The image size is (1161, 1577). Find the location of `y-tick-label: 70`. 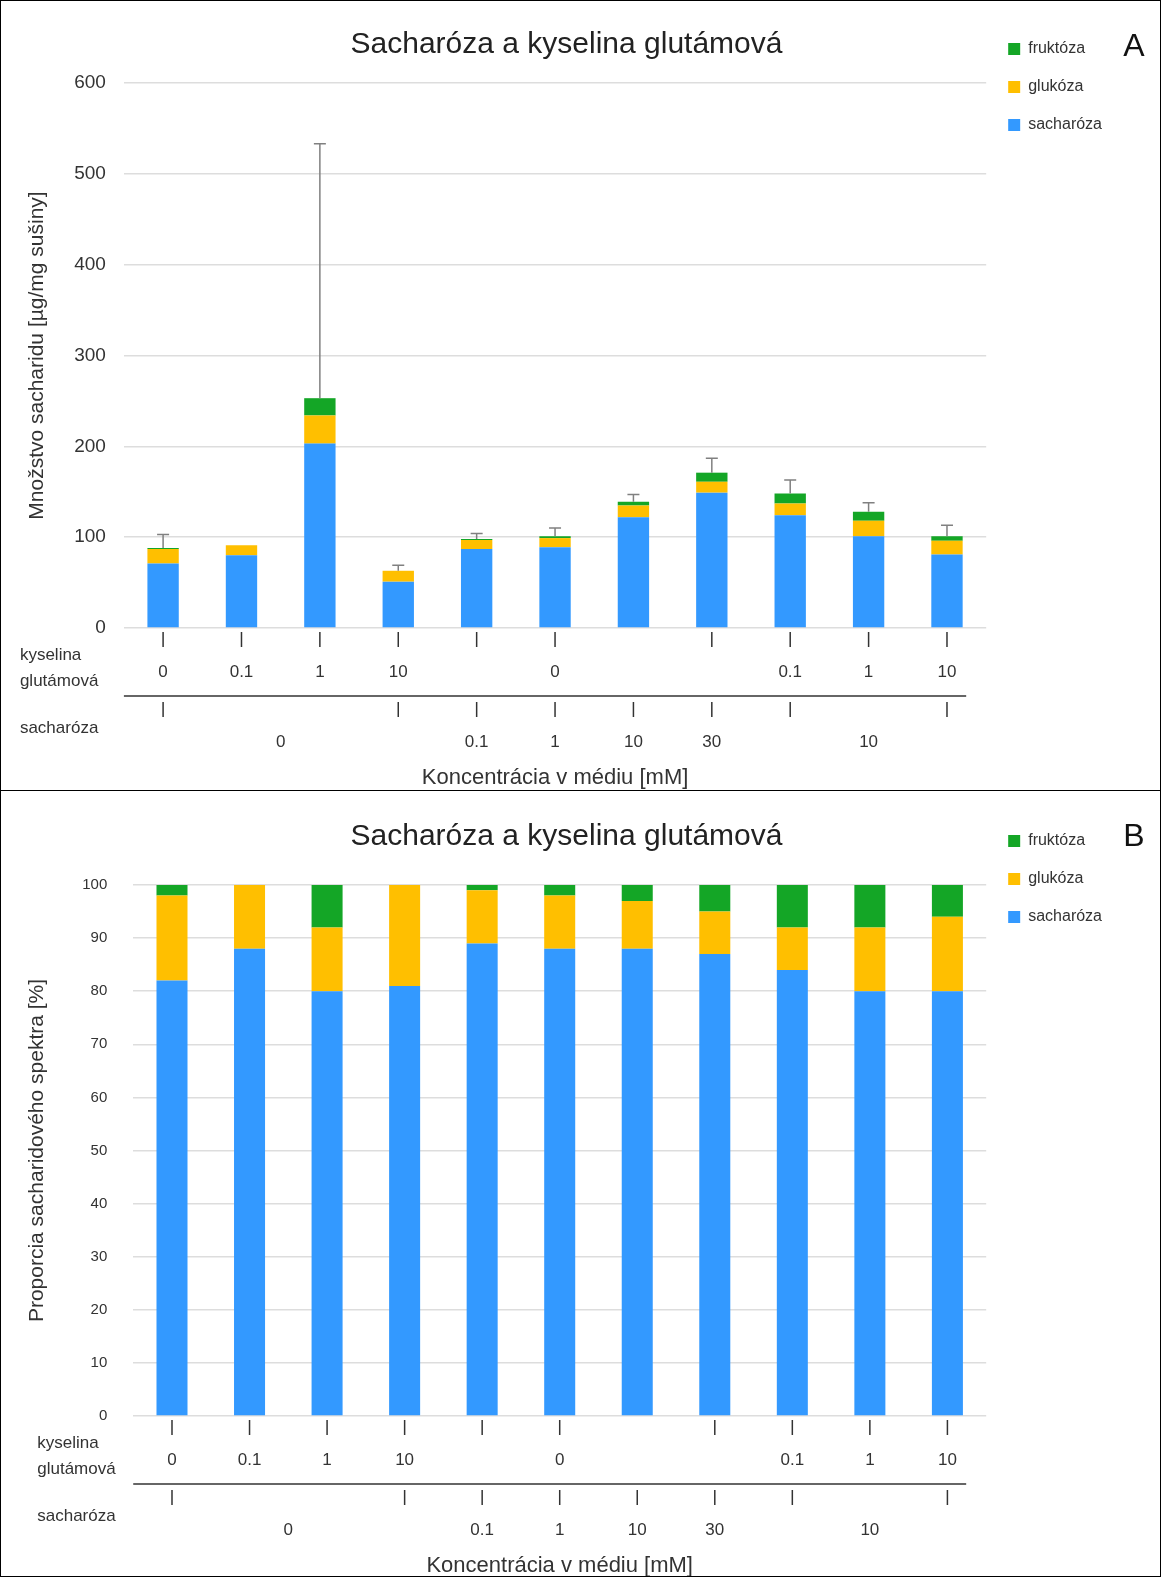

y-tick-label: 70 is located at coordinates (99, 1043).